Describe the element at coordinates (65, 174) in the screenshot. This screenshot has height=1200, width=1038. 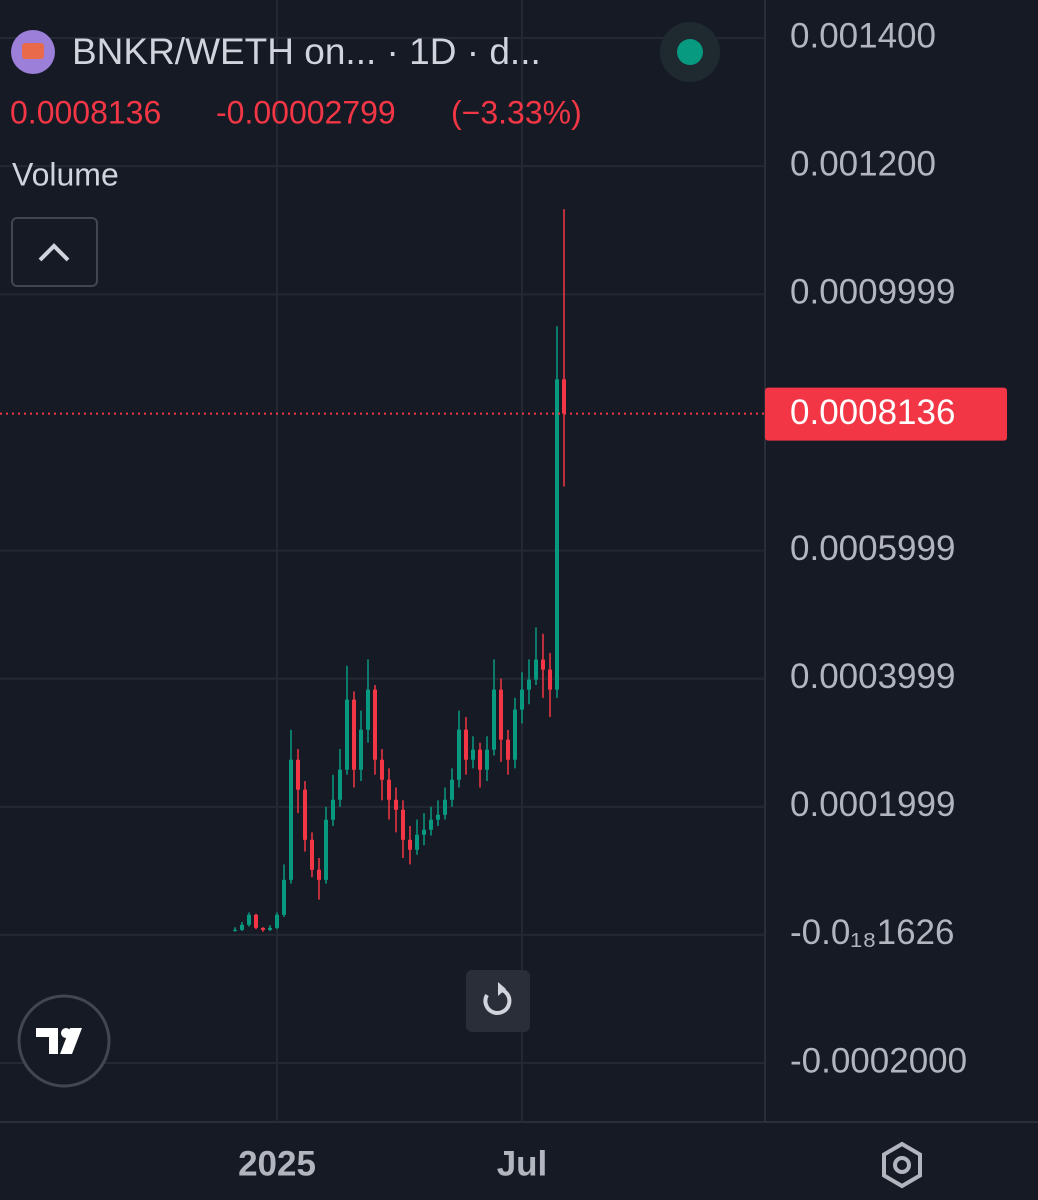
I see `volume-legend: Volume` at that location.